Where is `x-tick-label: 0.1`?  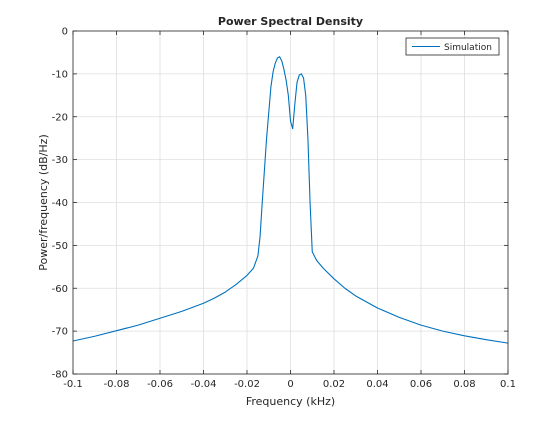 x-tick-label: 0.1 is located at coordinates (508, 384).